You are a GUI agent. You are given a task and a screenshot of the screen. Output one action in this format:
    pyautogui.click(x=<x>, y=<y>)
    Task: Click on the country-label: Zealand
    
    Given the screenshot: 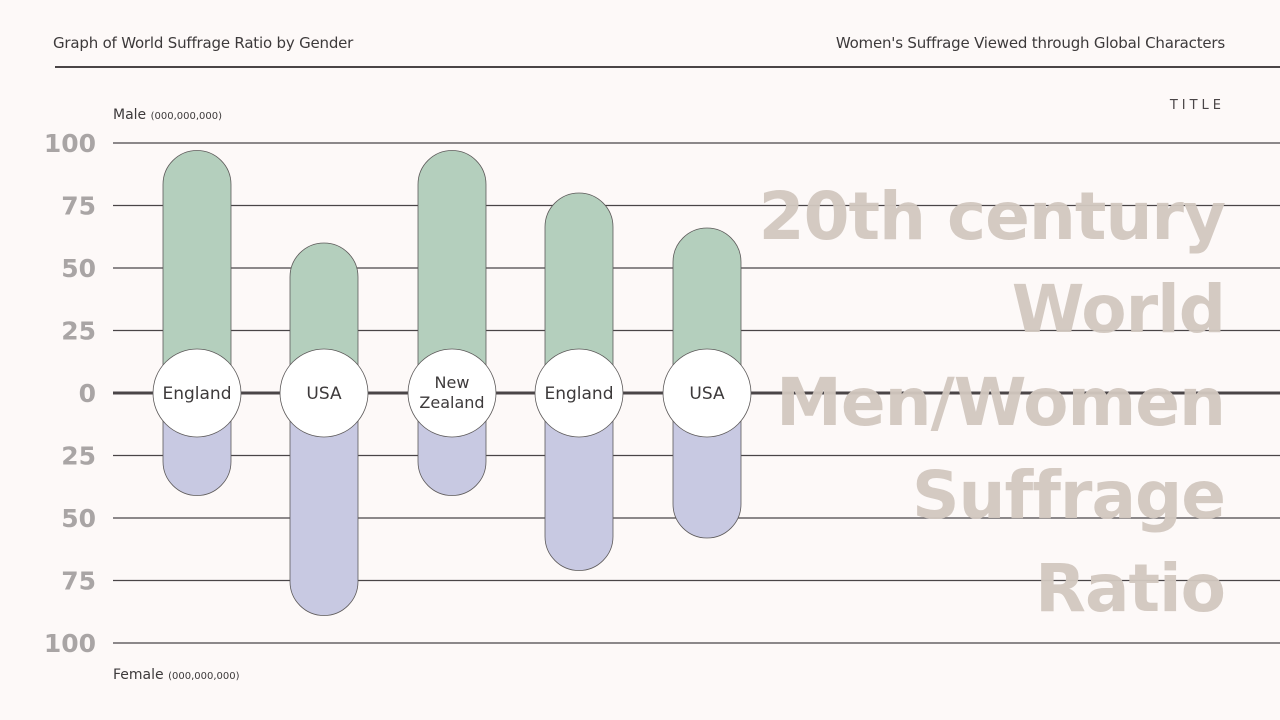 What is the action you would take?
    pyautogui.click(x=451, y=402)
    